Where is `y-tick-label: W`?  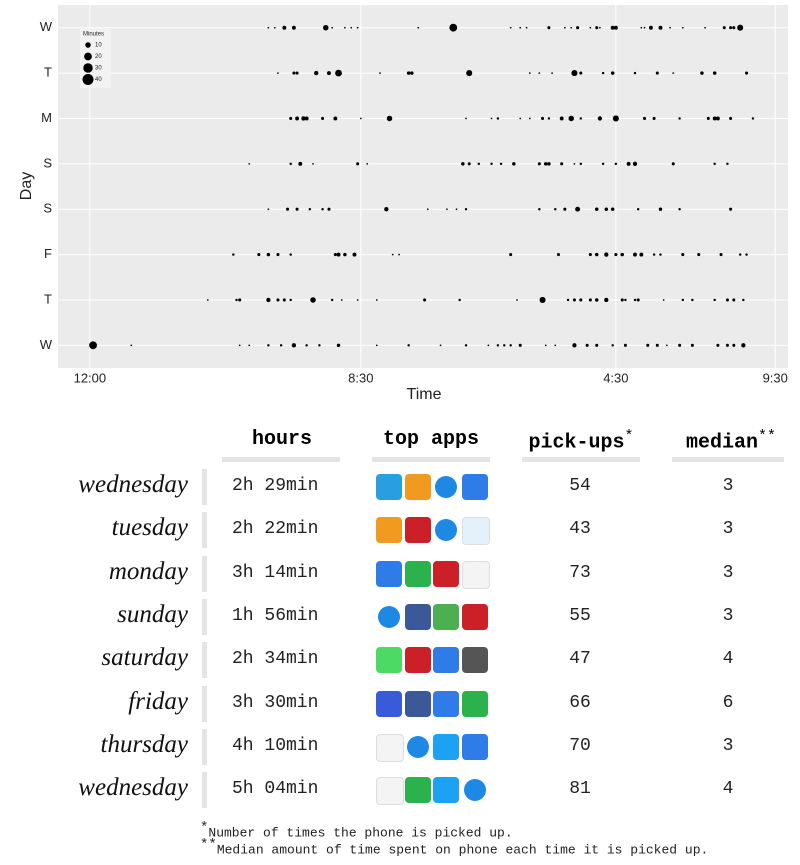 y-tick-label: W is located at coordinates (46, 26).